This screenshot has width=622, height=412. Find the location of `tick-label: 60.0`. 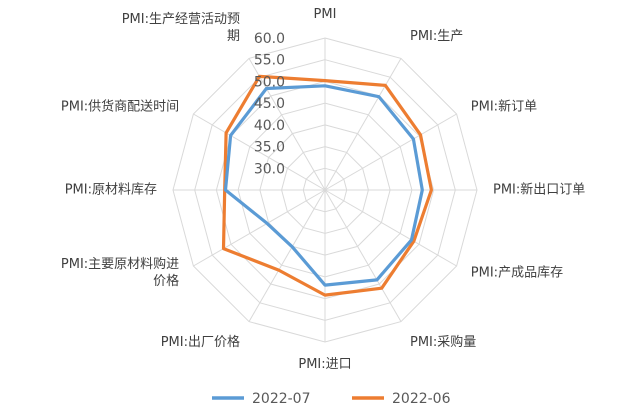

tick-label: 60.0 is located at coordinates (269, 39).